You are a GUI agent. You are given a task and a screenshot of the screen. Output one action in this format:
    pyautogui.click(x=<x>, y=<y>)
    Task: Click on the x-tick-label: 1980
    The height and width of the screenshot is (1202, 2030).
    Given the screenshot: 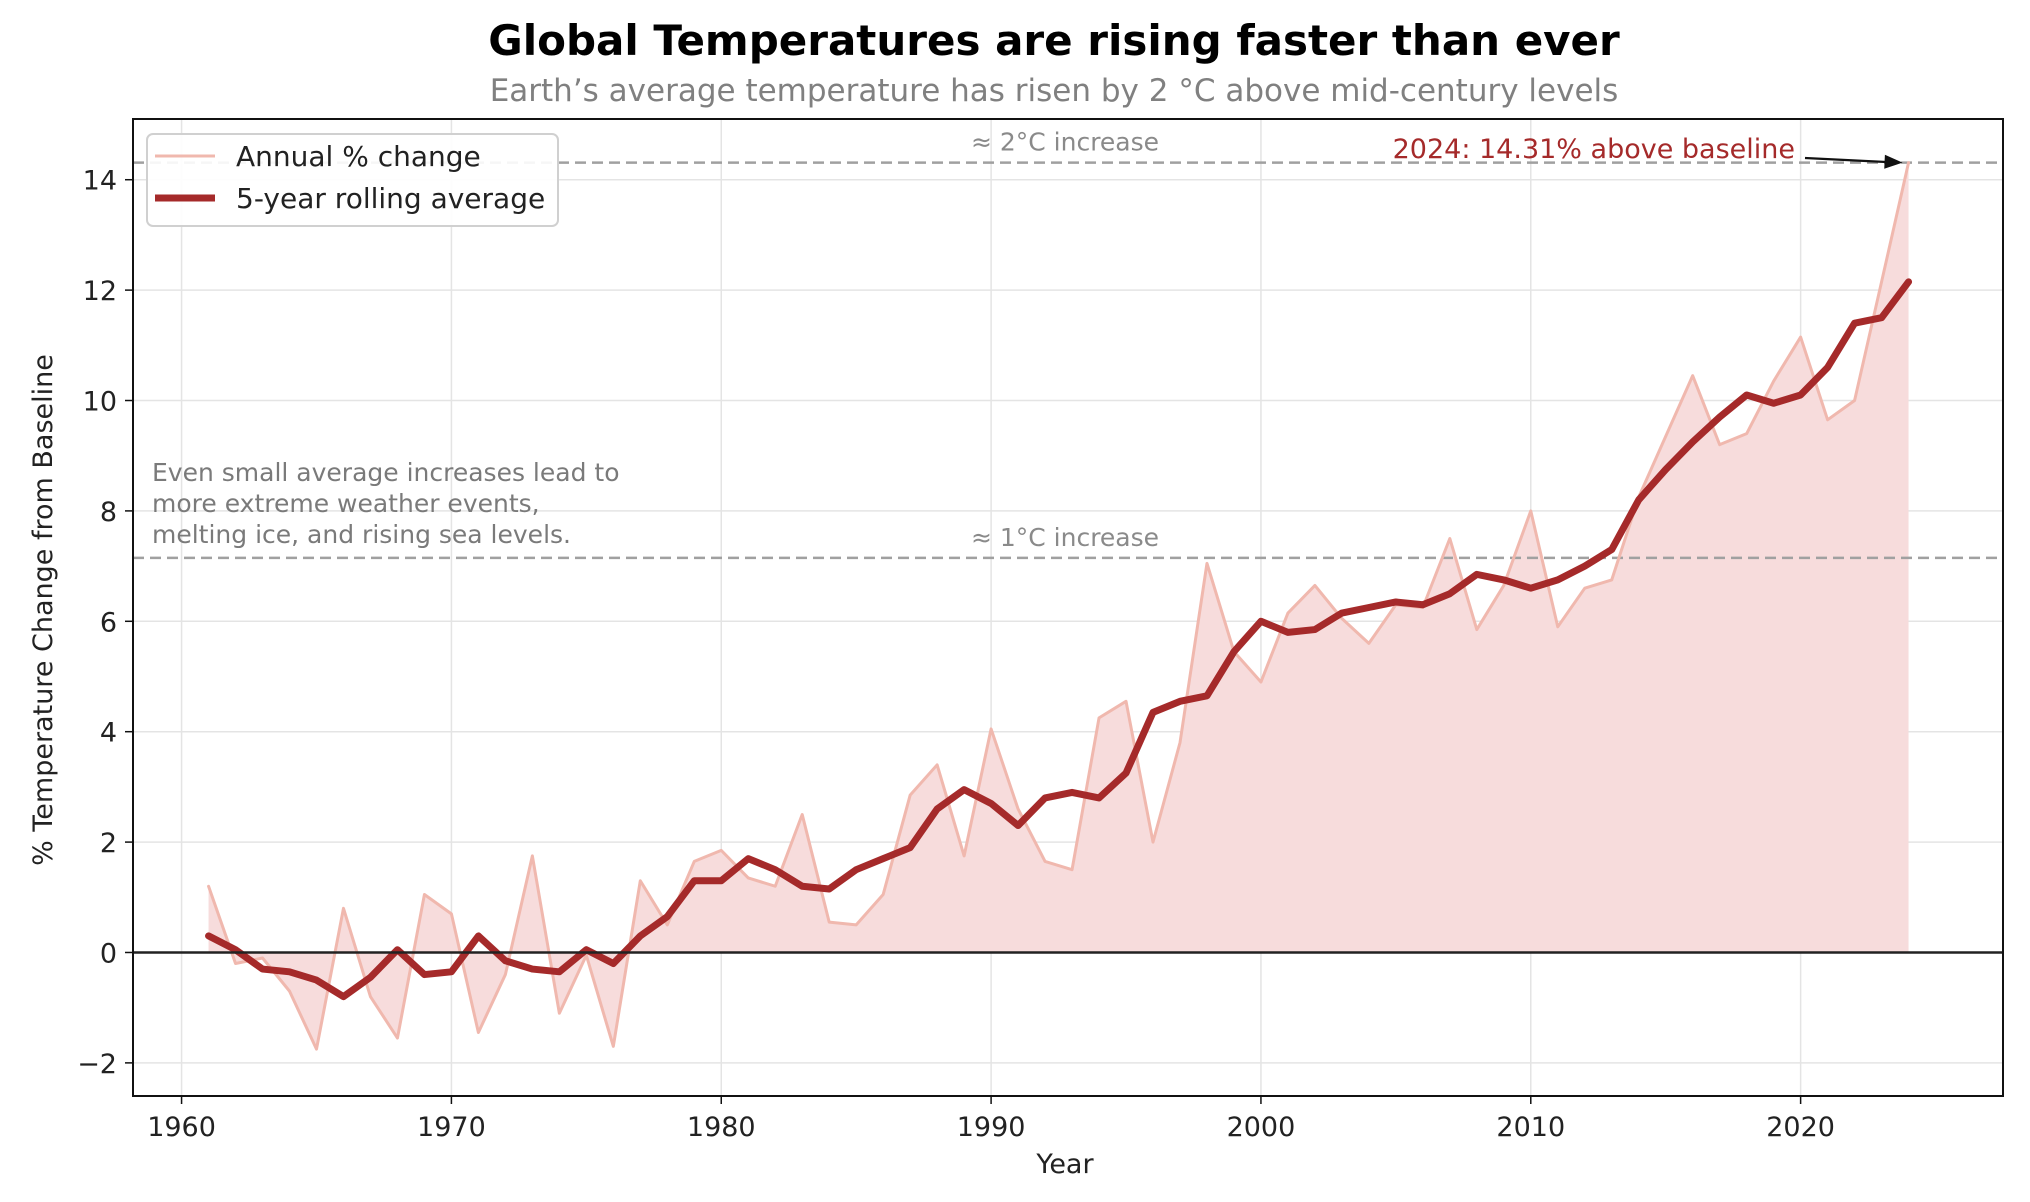 What is the action you would take?
    pyautogui.click(x=721, y=1127)
    